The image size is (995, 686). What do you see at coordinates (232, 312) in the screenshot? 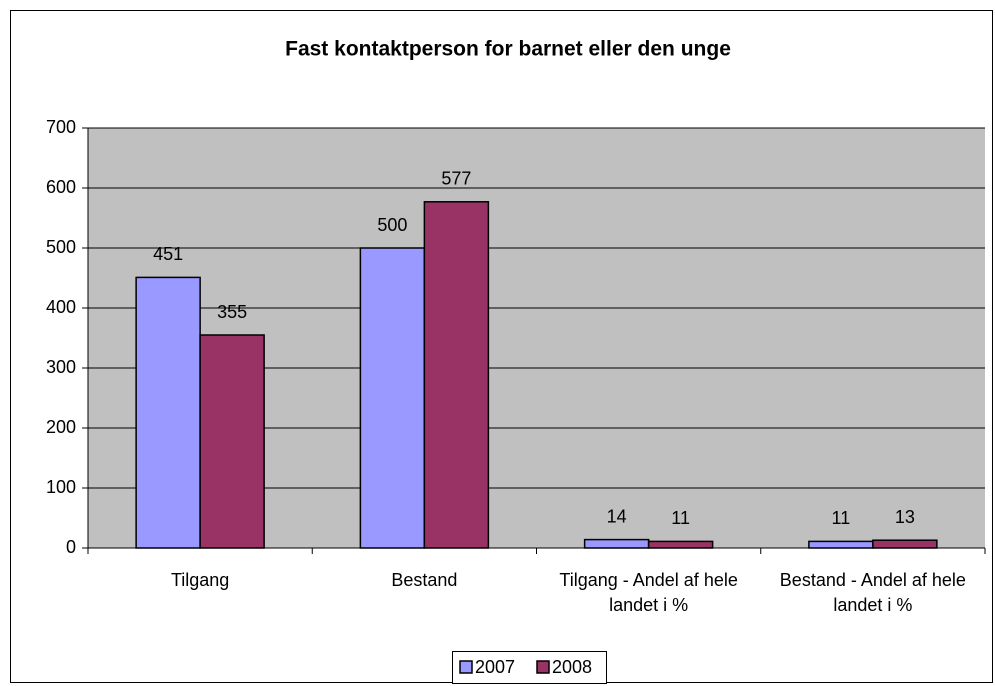
I see `value-label: 355` at bounding box center [232, 312].